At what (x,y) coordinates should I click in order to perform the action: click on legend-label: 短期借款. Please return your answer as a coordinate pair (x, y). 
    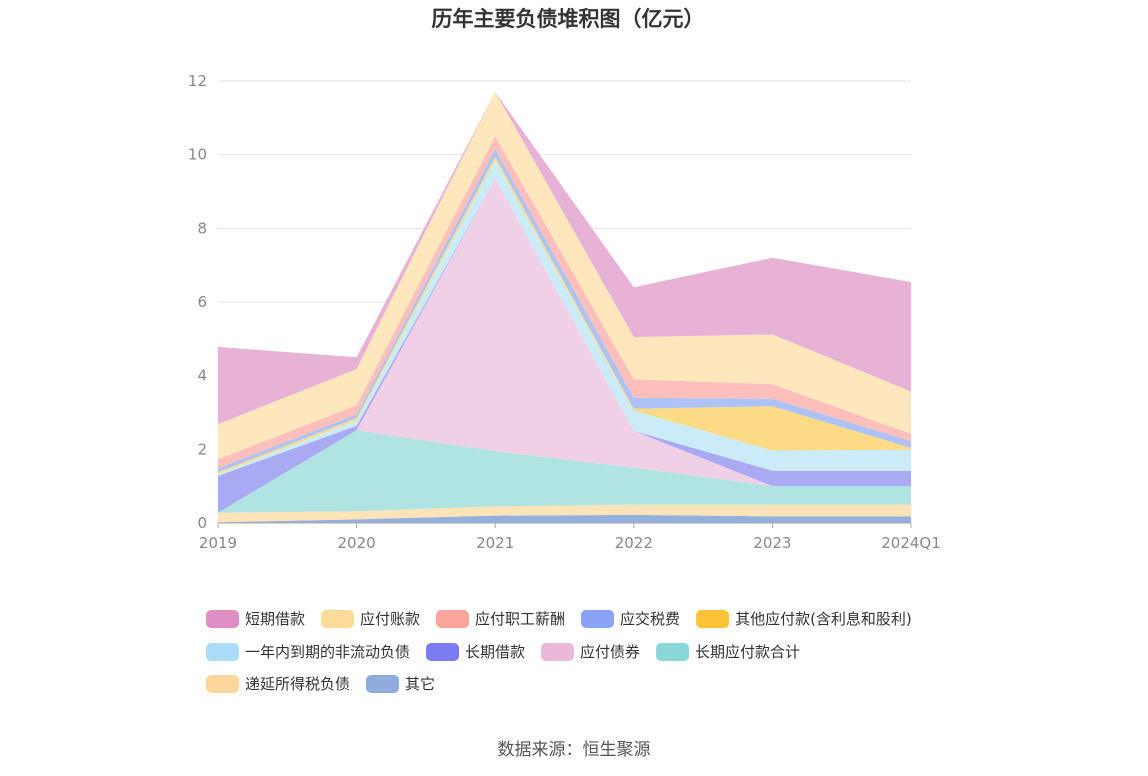
    Looking at the image, I should click on (275, 619).